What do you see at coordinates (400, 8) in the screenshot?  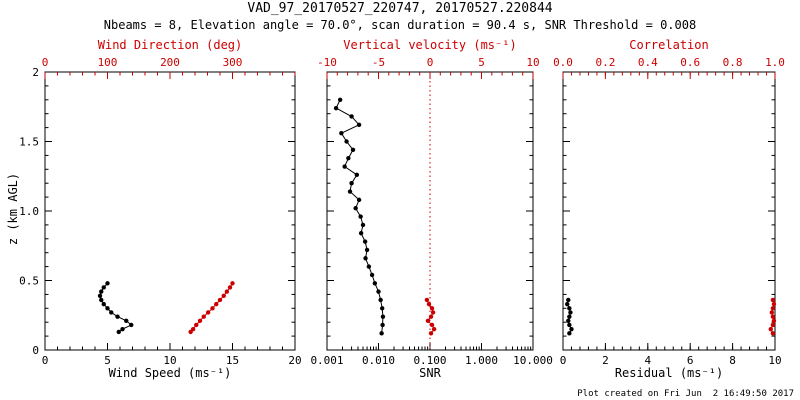 I see `page-title: VAD_97_20170527_220747, 20170527.220844` at bounding box center [400, 8].